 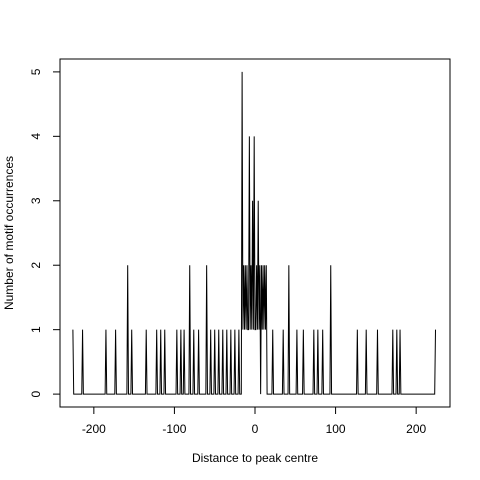 What do you see at coordinates (36, 329) in the screenshot?
I see `y-tick-label: 1` at bounding box center [36, 329].